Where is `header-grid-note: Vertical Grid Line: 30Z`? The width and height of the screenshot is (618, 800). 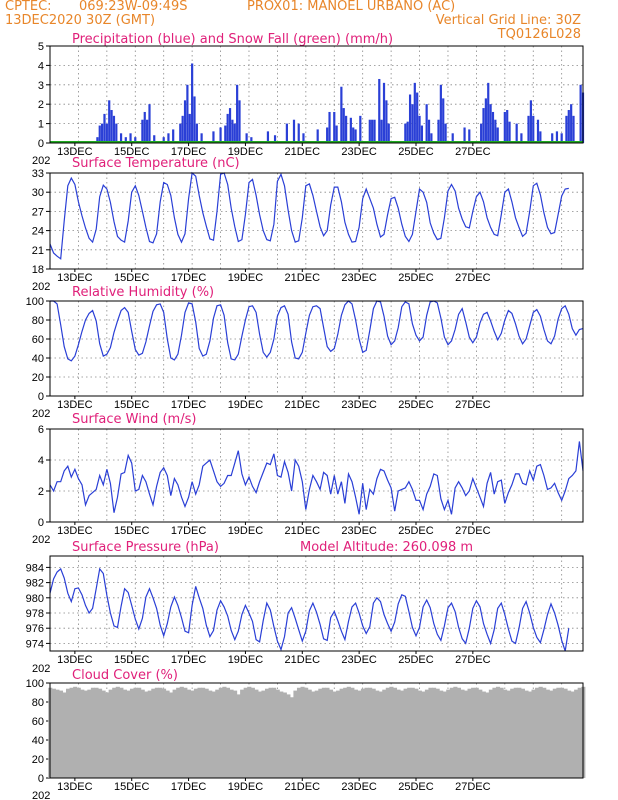
header-grid-note: Vertical Grid Line: 30Z is located at coordinates (508, 20).